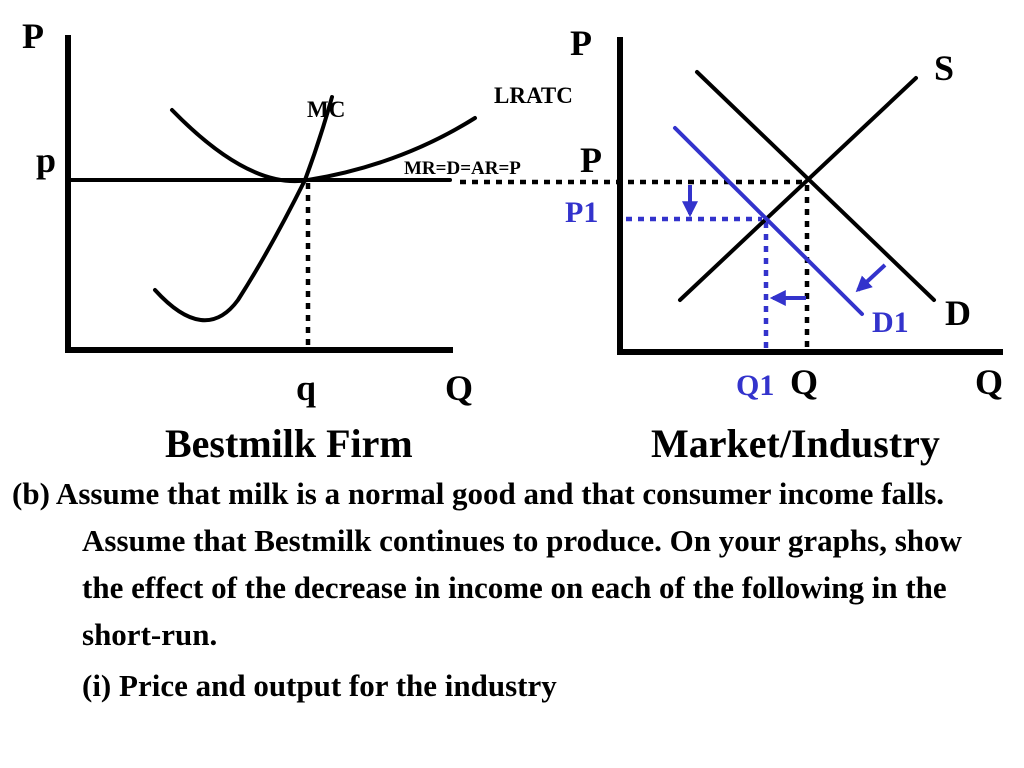  I want to click on market-supply-curve, so click(798, 189).